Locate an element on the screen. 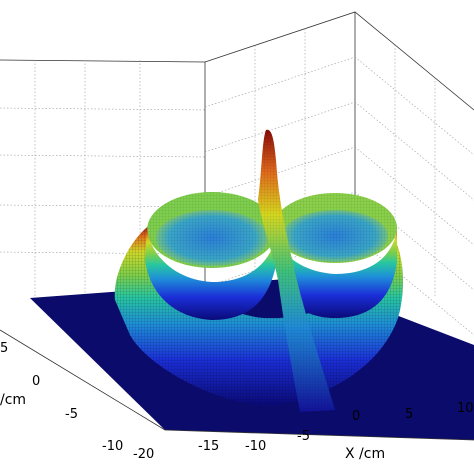 The image size is (474, 474). x-tick-label: 5 is located at coordinates (409, 414).